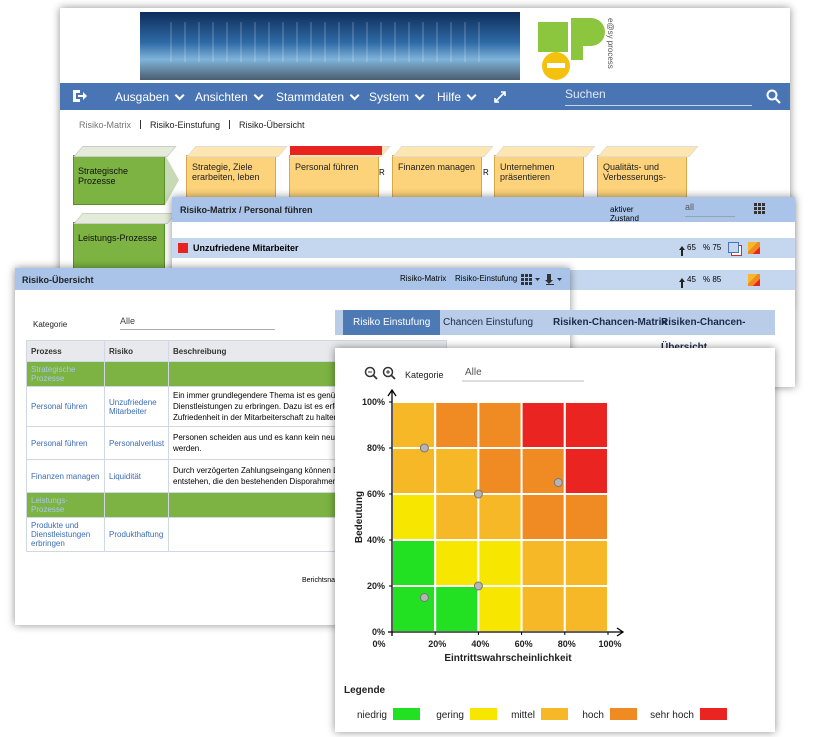 The height and width of the screenshot is (737, 818). What do you see at coordinates (65, 534) in the screenshot?
I see `process-cell: Produkte und Dienstleistungen erbringen` at bounding box center [65, 534].